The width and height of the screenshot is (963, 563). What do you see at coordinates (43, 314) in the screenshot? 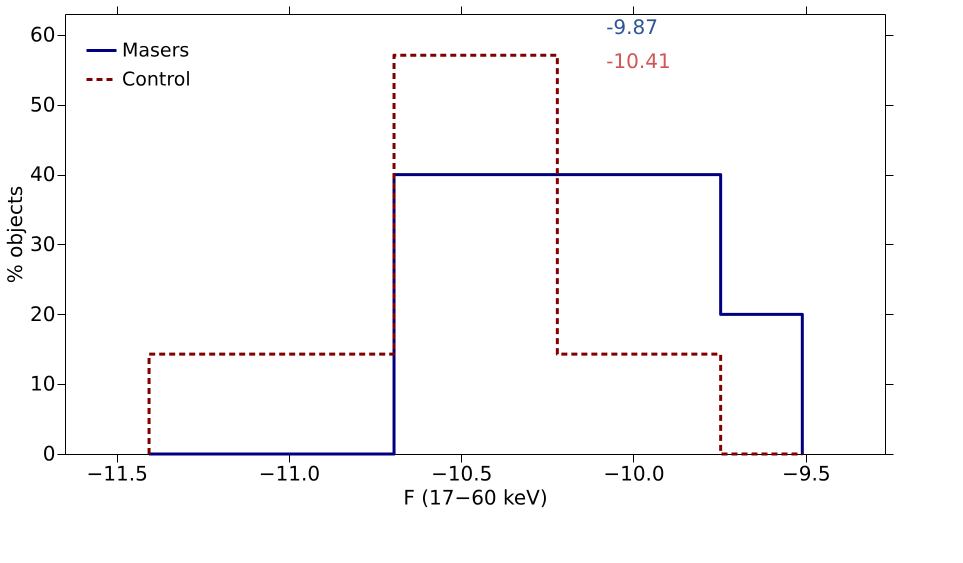
I see `y-tick-label: 20` at bounding box center [43, 314].